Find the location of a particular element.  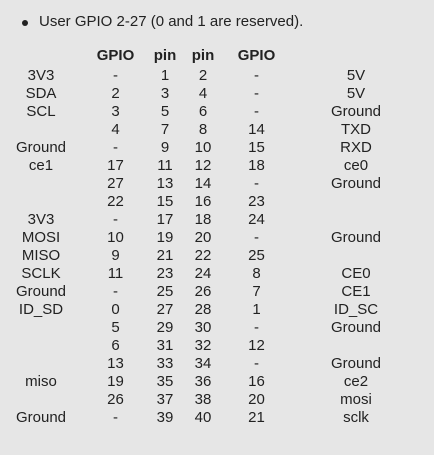

cell-right-gpio: 20 is located at coordinates (256, 399).